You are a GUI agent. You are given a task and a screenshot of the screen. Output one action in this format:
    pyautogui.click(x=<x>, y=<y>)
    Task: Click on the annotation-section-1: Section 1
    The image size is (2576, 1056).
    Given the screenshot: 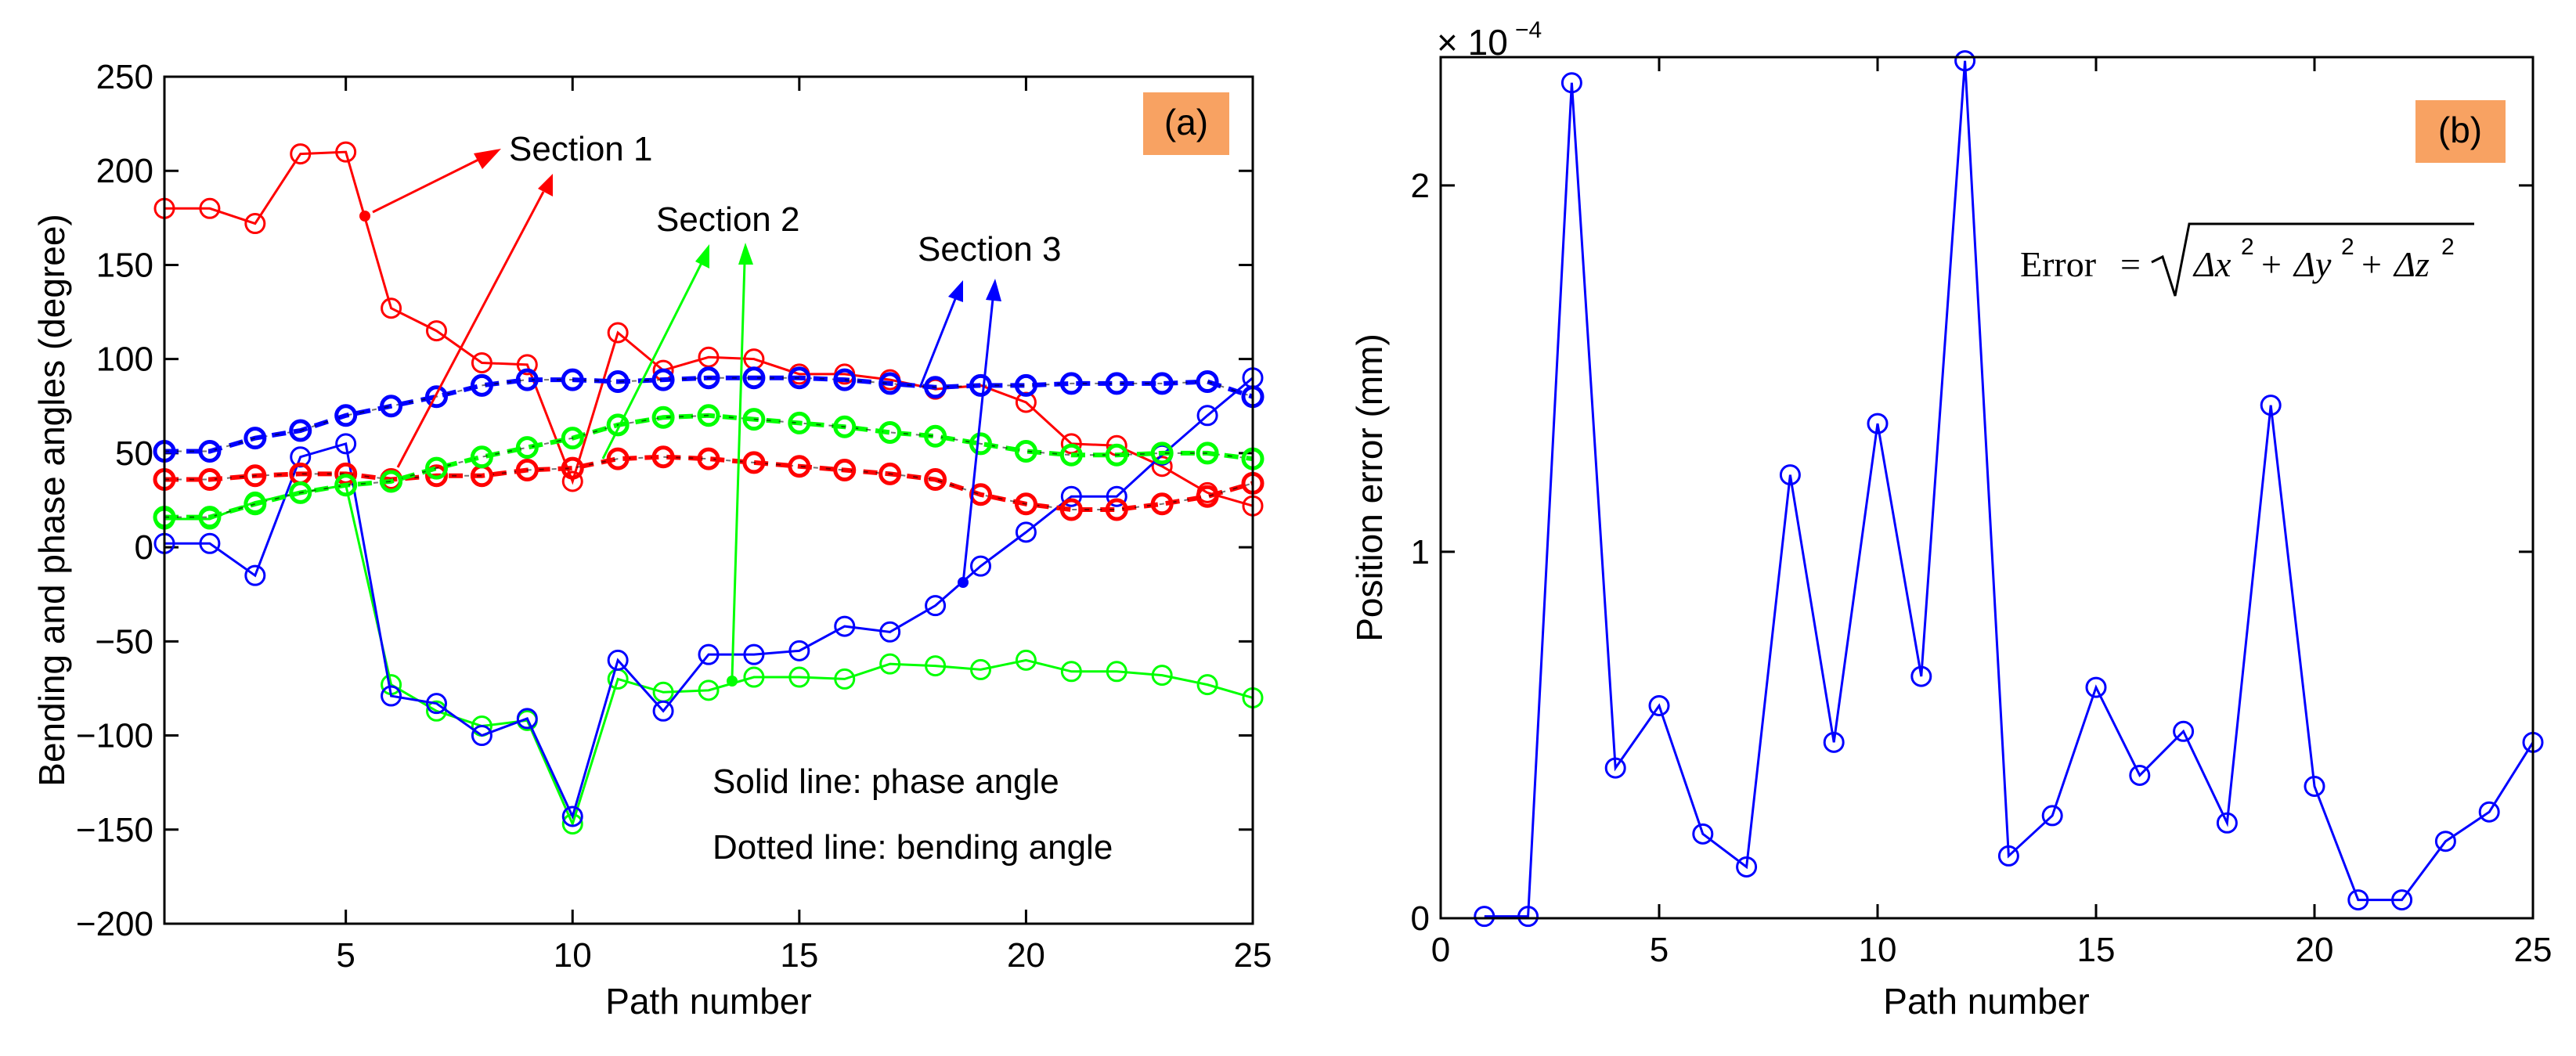 What is the action you would take?
    pyautogui.click(x=580, y=149)
    